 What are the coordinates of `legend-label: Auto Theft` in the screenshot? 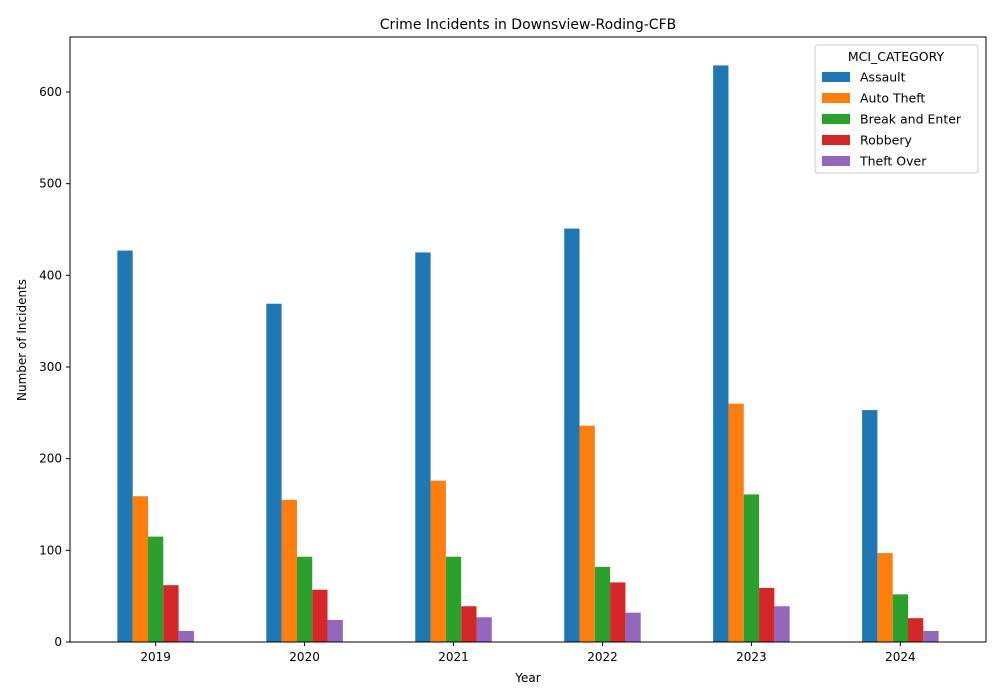 It's located at (892, 98).